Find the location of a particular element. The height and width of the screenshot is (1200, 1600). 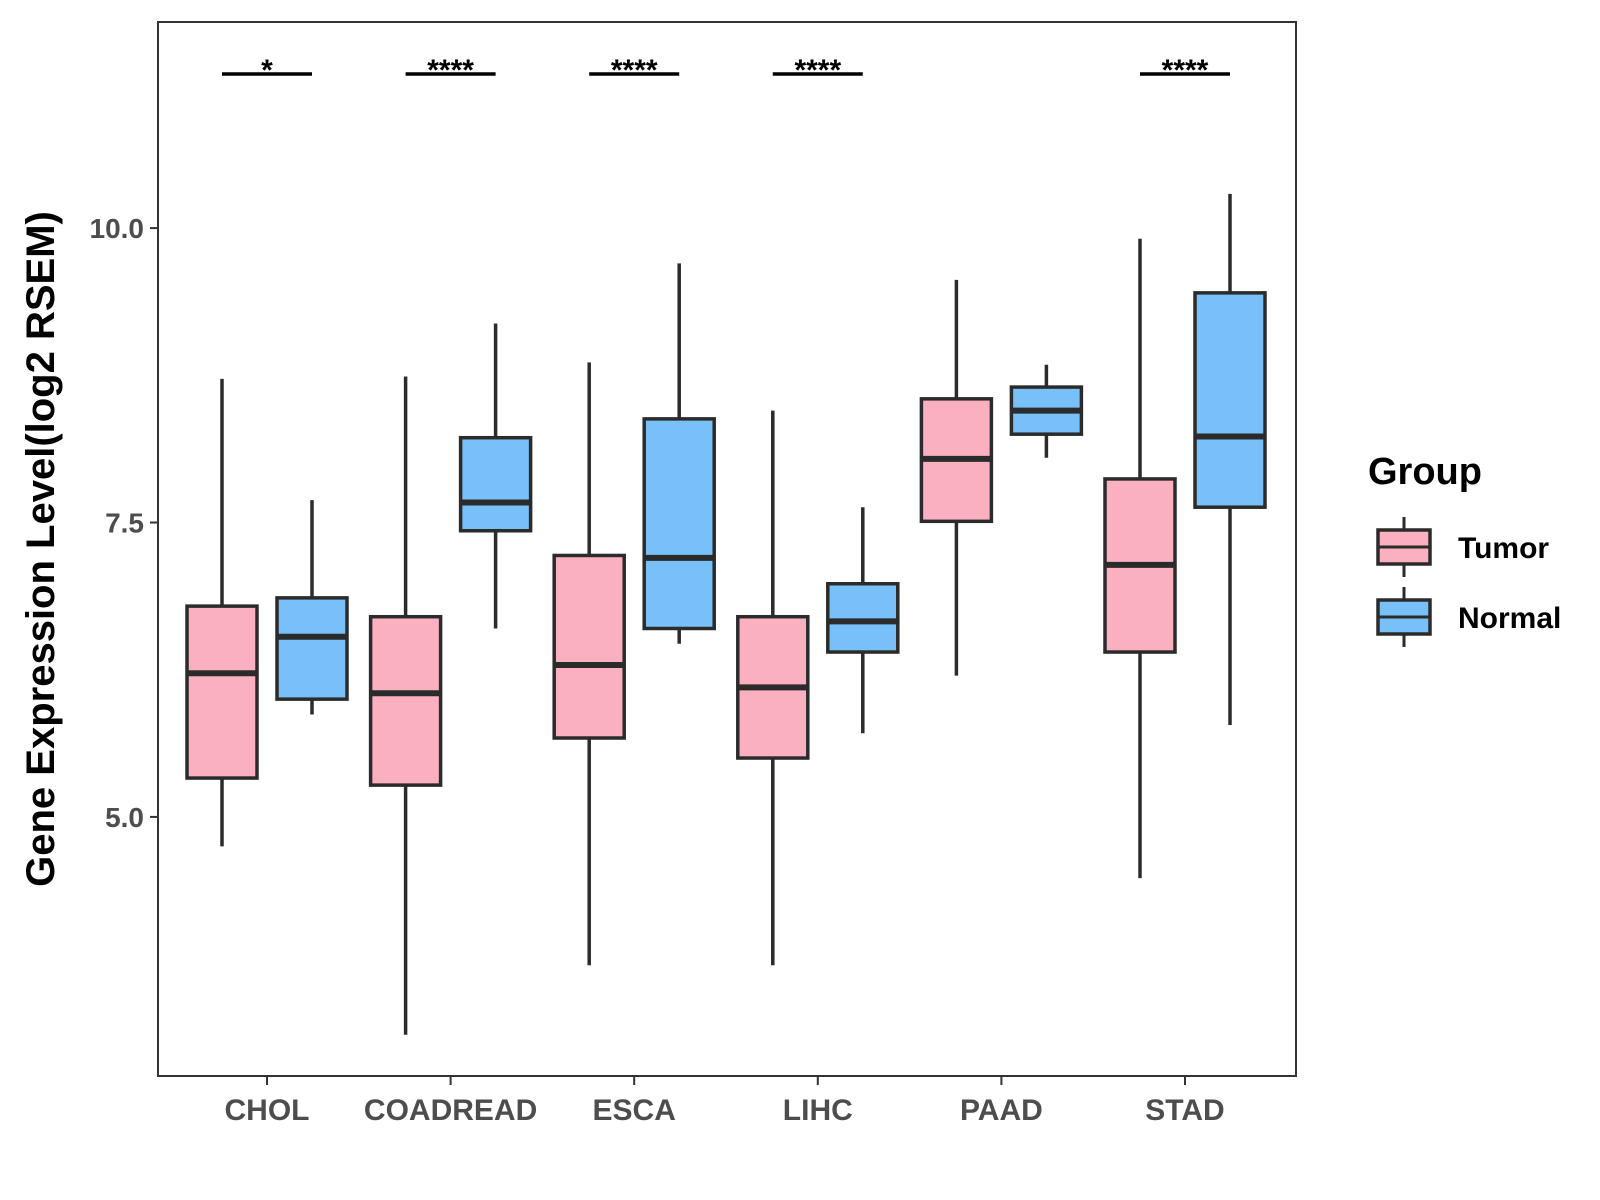

tumor-box-chol is located at coordinates (222, 612).